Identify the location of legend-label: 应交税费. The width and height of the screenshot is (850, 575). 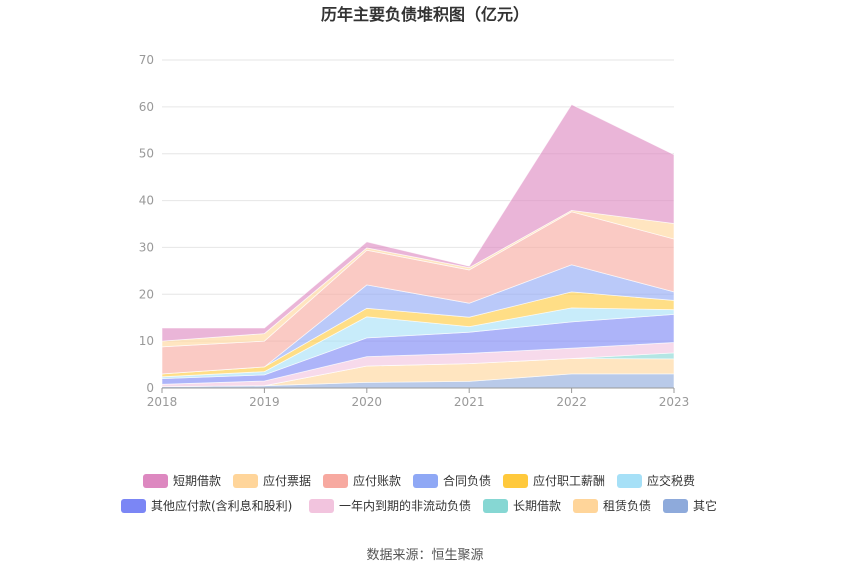
(671, 480).